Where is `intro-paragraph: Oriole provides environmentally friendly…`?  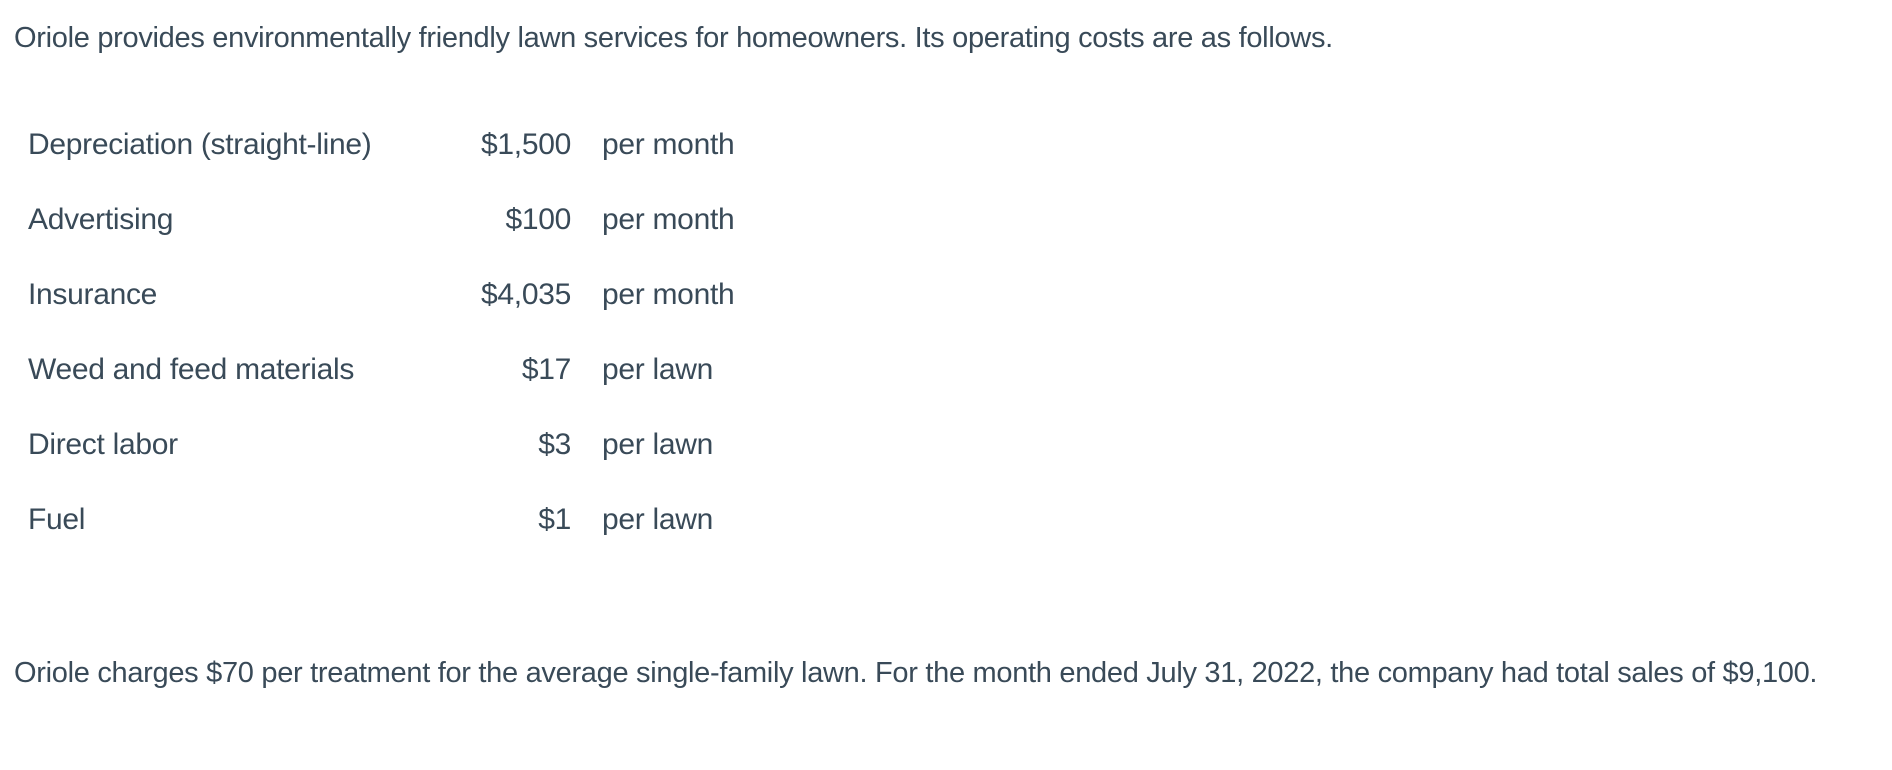
intro-paragraph: Oriole provides environmentally friendly… is located at coordinates (673, 38).